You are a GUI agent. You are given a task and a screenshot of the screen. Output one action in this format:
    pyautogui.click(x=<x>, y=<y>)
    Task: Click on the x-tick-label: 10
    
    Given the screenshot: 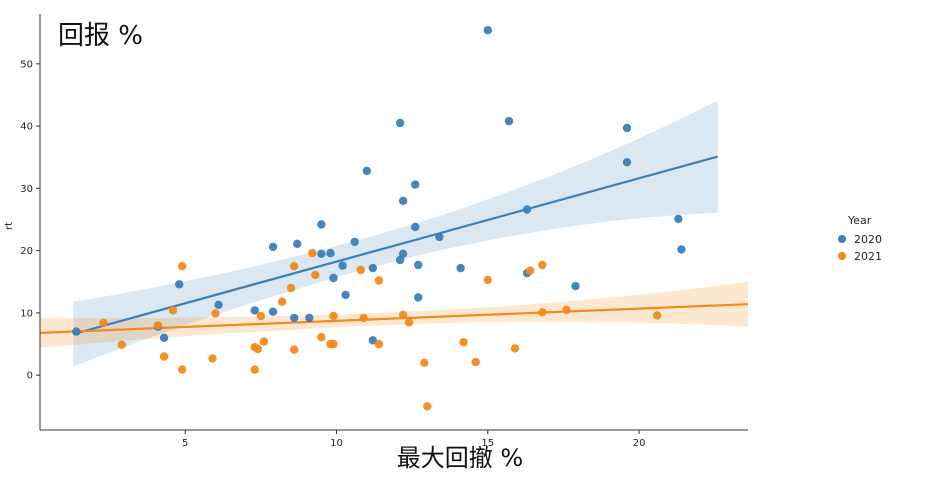 What is the action you would take?
    pyautogui.click(x=336, y=443)
    